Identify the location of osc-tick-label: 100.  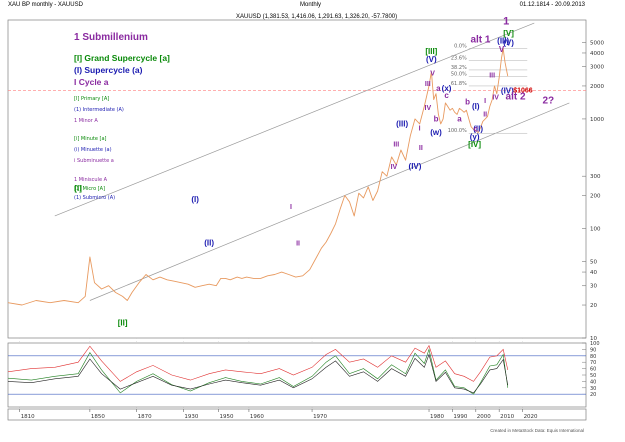
(595, 344).